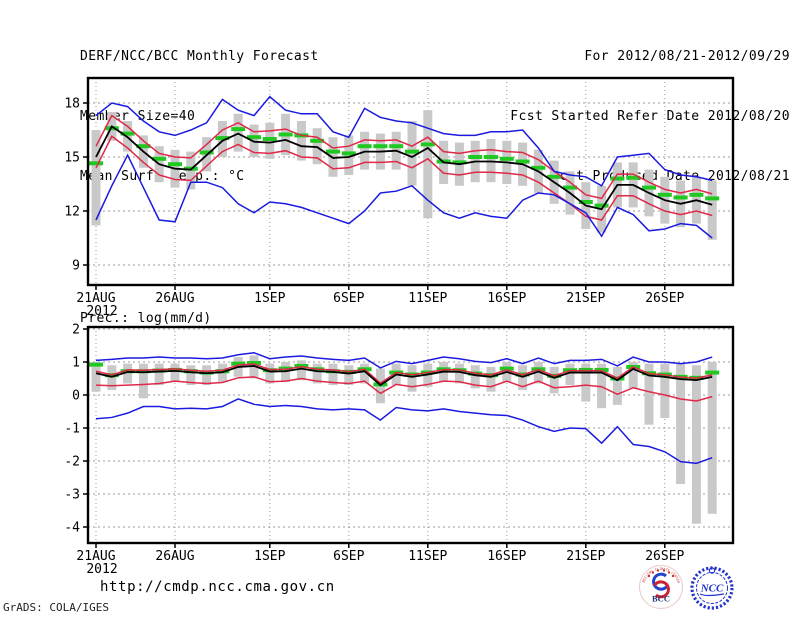 The height and width of the screenshot is (618, 800). I want to click on bcc-logo-text: BCC, so click(661, 599).